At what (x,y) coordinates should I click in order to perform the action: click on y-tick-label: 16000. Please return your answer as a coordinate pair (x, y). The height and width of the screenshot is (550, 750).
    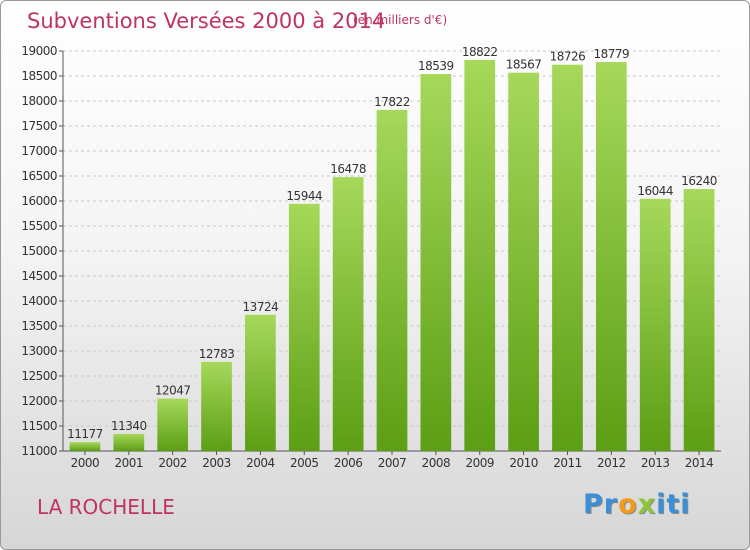
    Looking at the image, I should click on (39, 201).